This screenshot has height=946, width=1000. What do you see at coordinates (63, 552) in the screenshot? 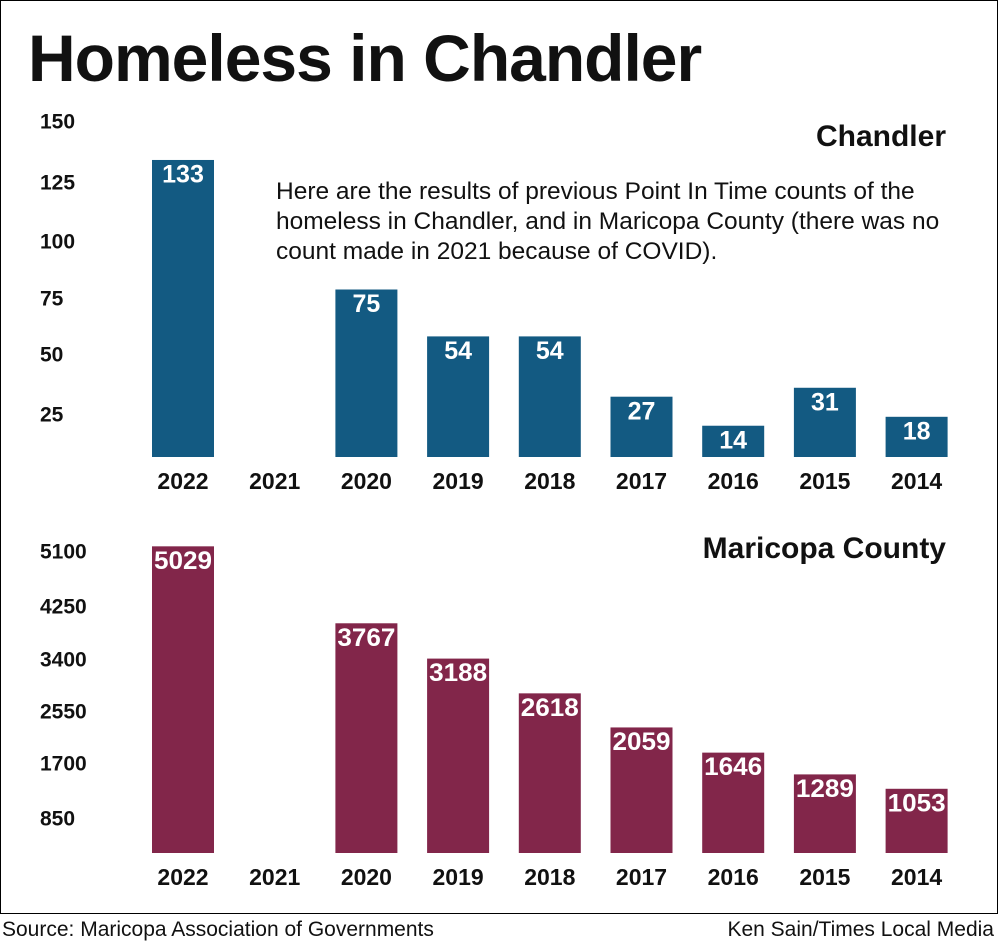
I see `maricopa-ytick-label: 5100` at bounding box center [63, 552].